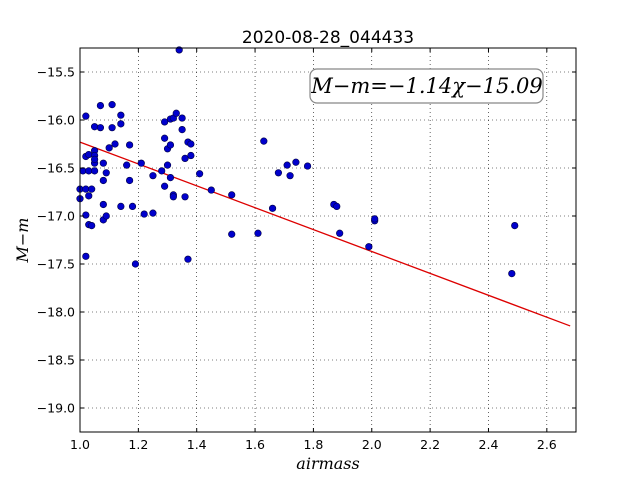  I want to click on x-tick-label: 2.2, so click(430, 444).